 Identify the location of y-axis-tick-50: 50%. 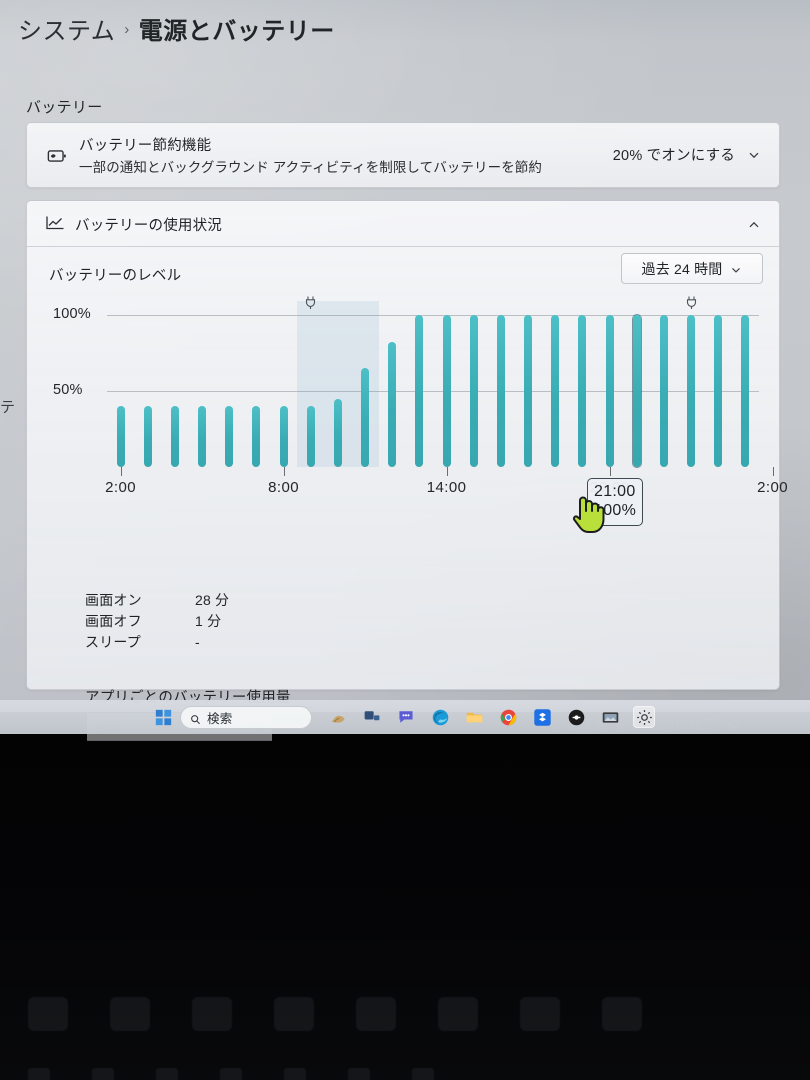
(68, 390).